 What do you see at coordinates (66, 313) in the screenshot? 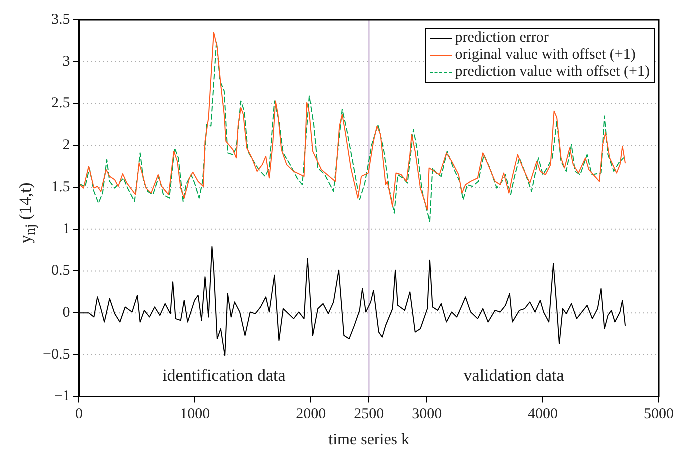
I see `y-tick-label: 0` at bounding box center [66, 313].